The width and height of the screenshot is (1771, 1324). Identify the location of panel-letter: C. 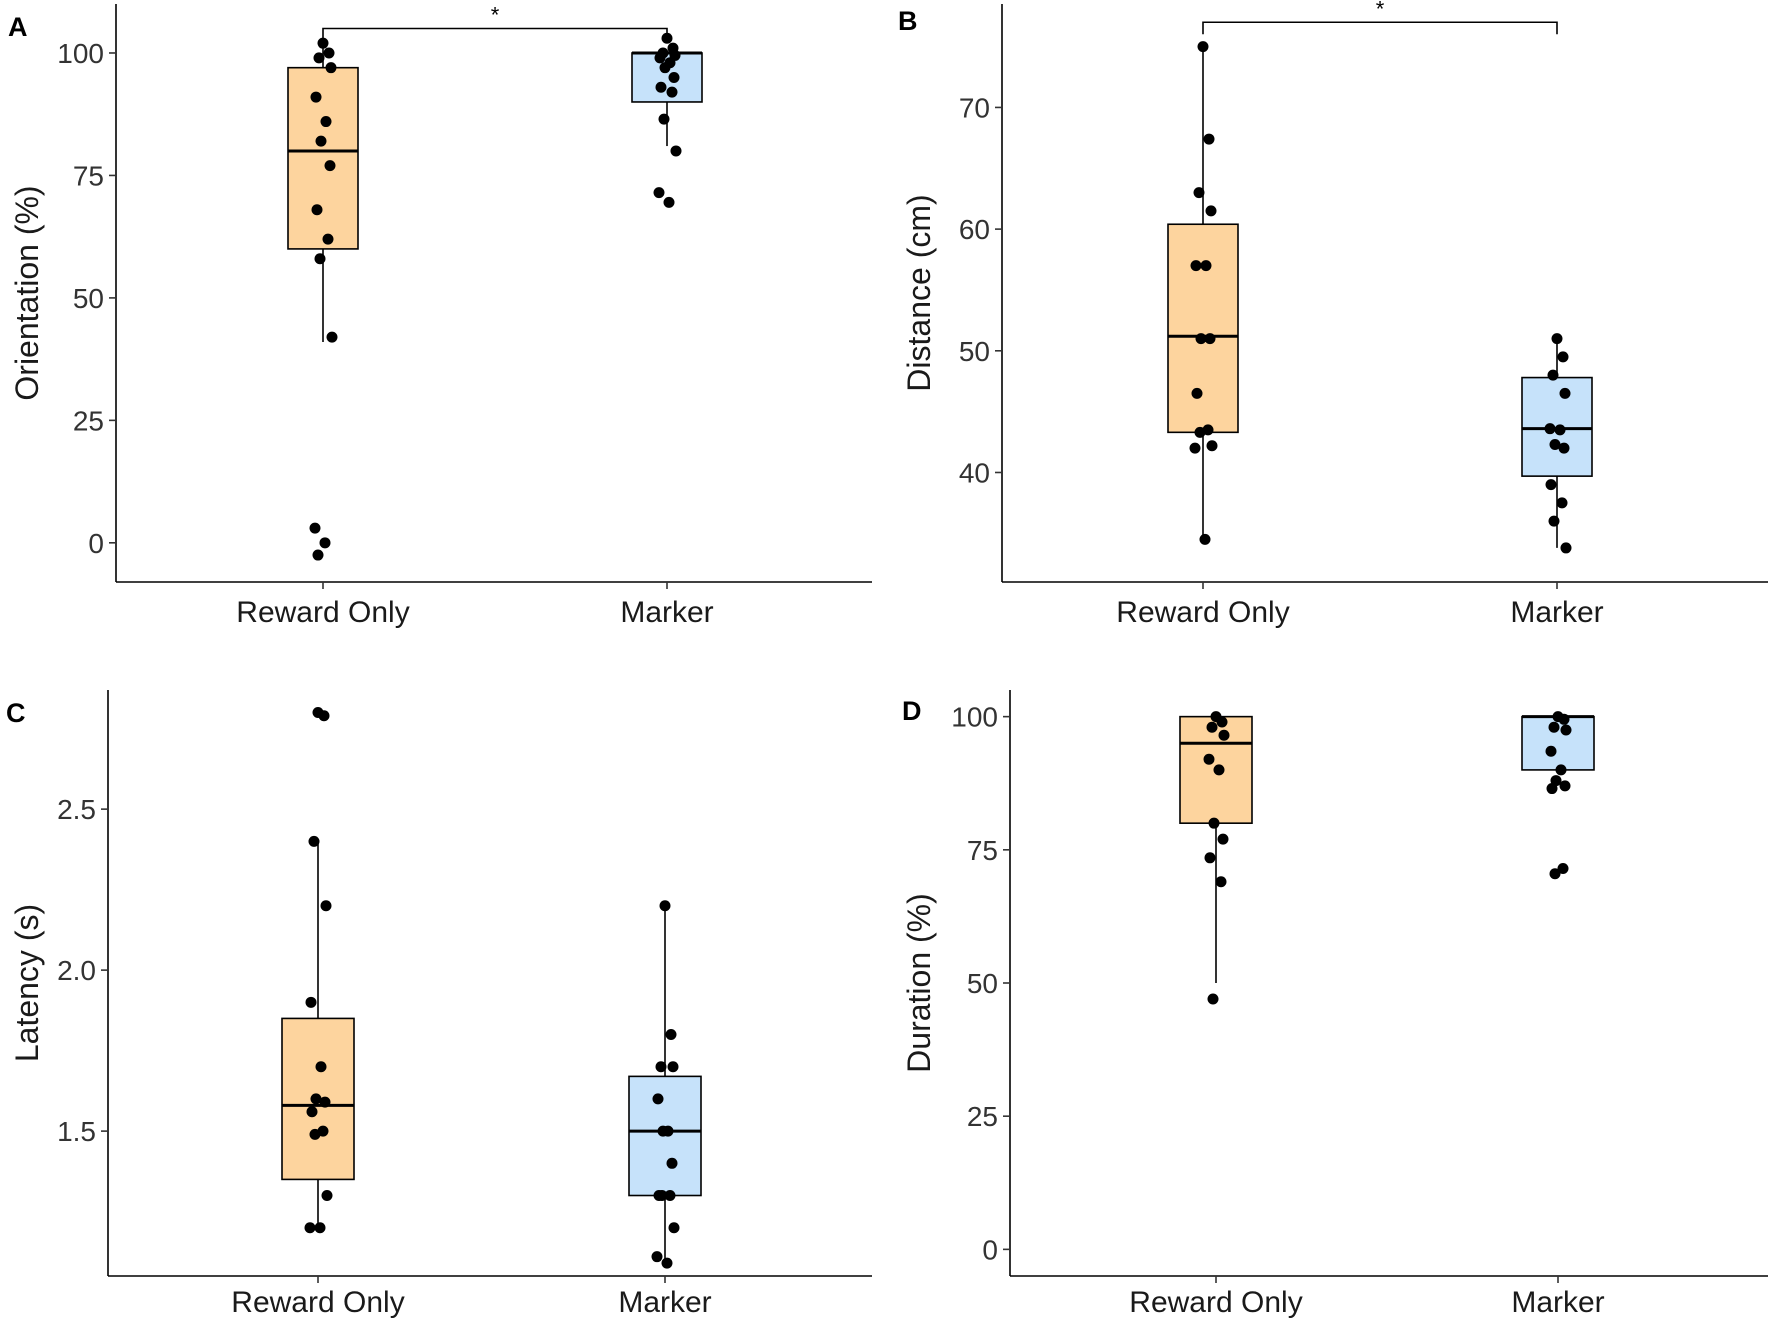
(16, 713).